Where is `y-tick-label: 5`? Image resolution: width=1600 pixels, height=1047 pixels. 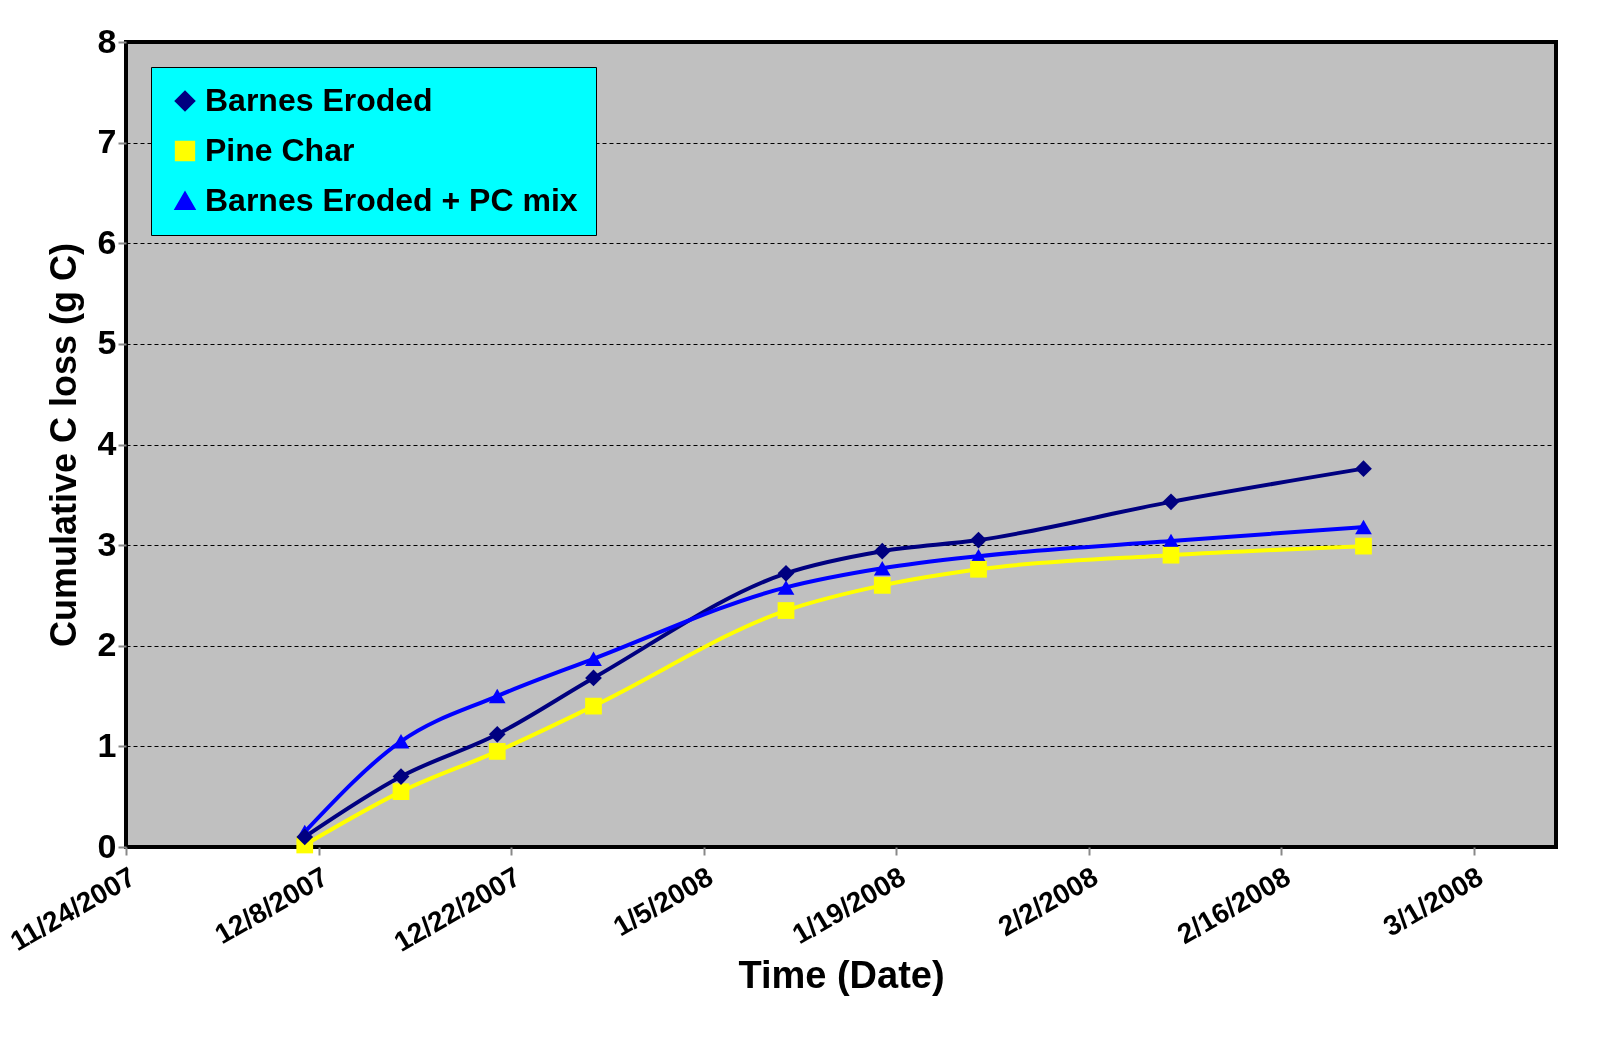
y-tick-label: 5 is located at coordinates (107, 342).